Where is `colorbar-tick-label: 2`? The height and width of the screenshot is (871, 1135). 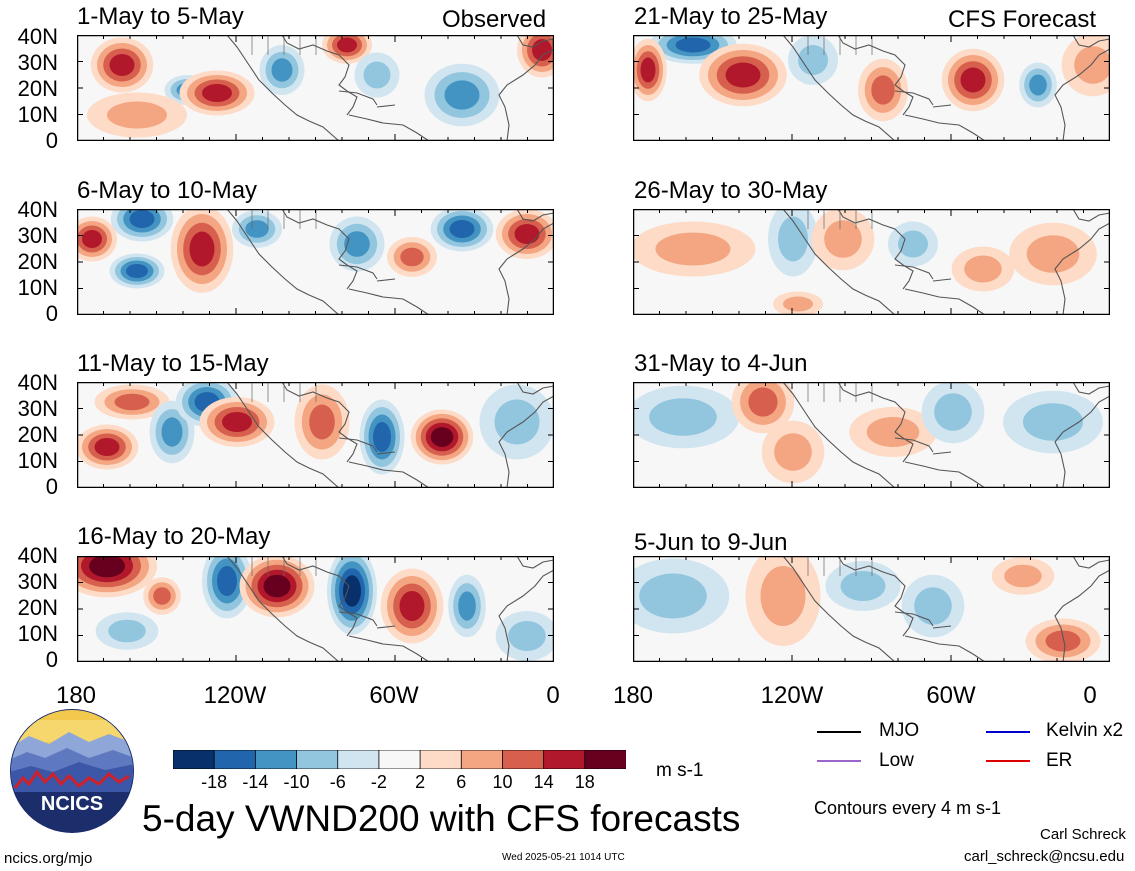 colorbar-tick-label: 2 is located at coordinates (420, 782).